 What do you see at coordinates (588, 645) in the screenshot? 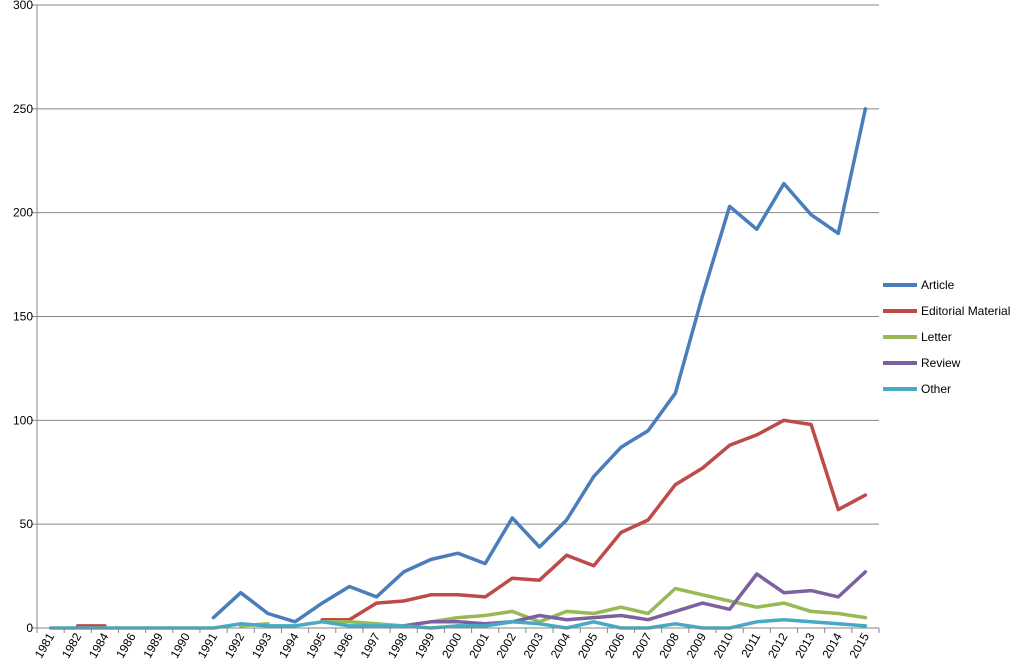
I see `x-tick-label: 2005` at bounding box center [588, 645].